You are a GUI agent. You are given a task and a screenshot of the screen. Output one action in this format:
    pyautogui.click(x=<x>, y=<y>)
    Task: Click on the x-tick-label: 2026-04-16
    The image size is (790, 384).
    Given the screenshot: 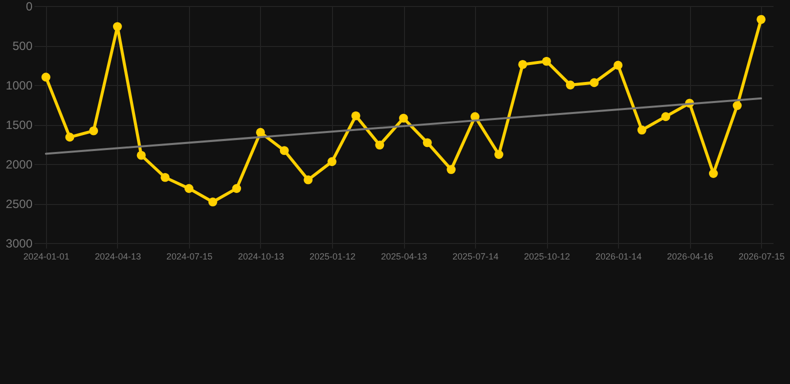 What is the action you would take?
    pyautogui.click(x=690, y=257)
    